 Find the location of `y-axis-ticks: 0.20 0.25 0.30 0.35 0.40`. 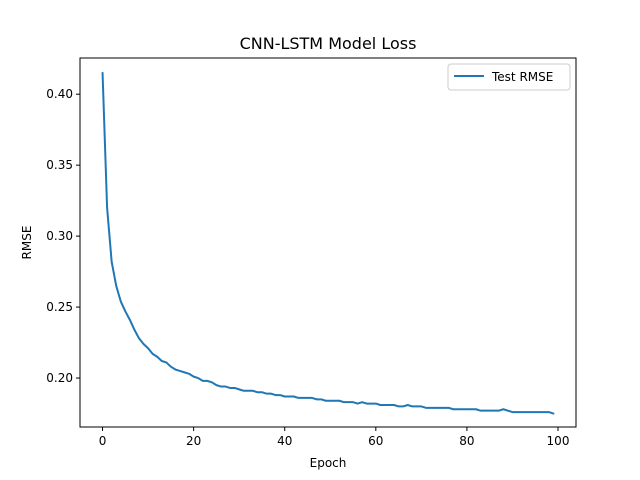

y-axis-ticks: 0.20 0.25 0.30 0.35 0.40 is located at coordinates (63, 236).